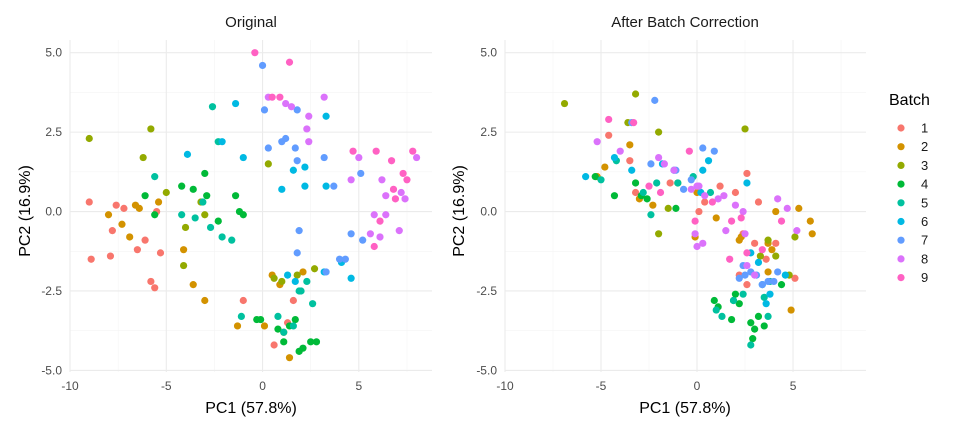 This screenshot has height=432, width=960. I want to click on x-tick-label: -5, so click(601, 386).